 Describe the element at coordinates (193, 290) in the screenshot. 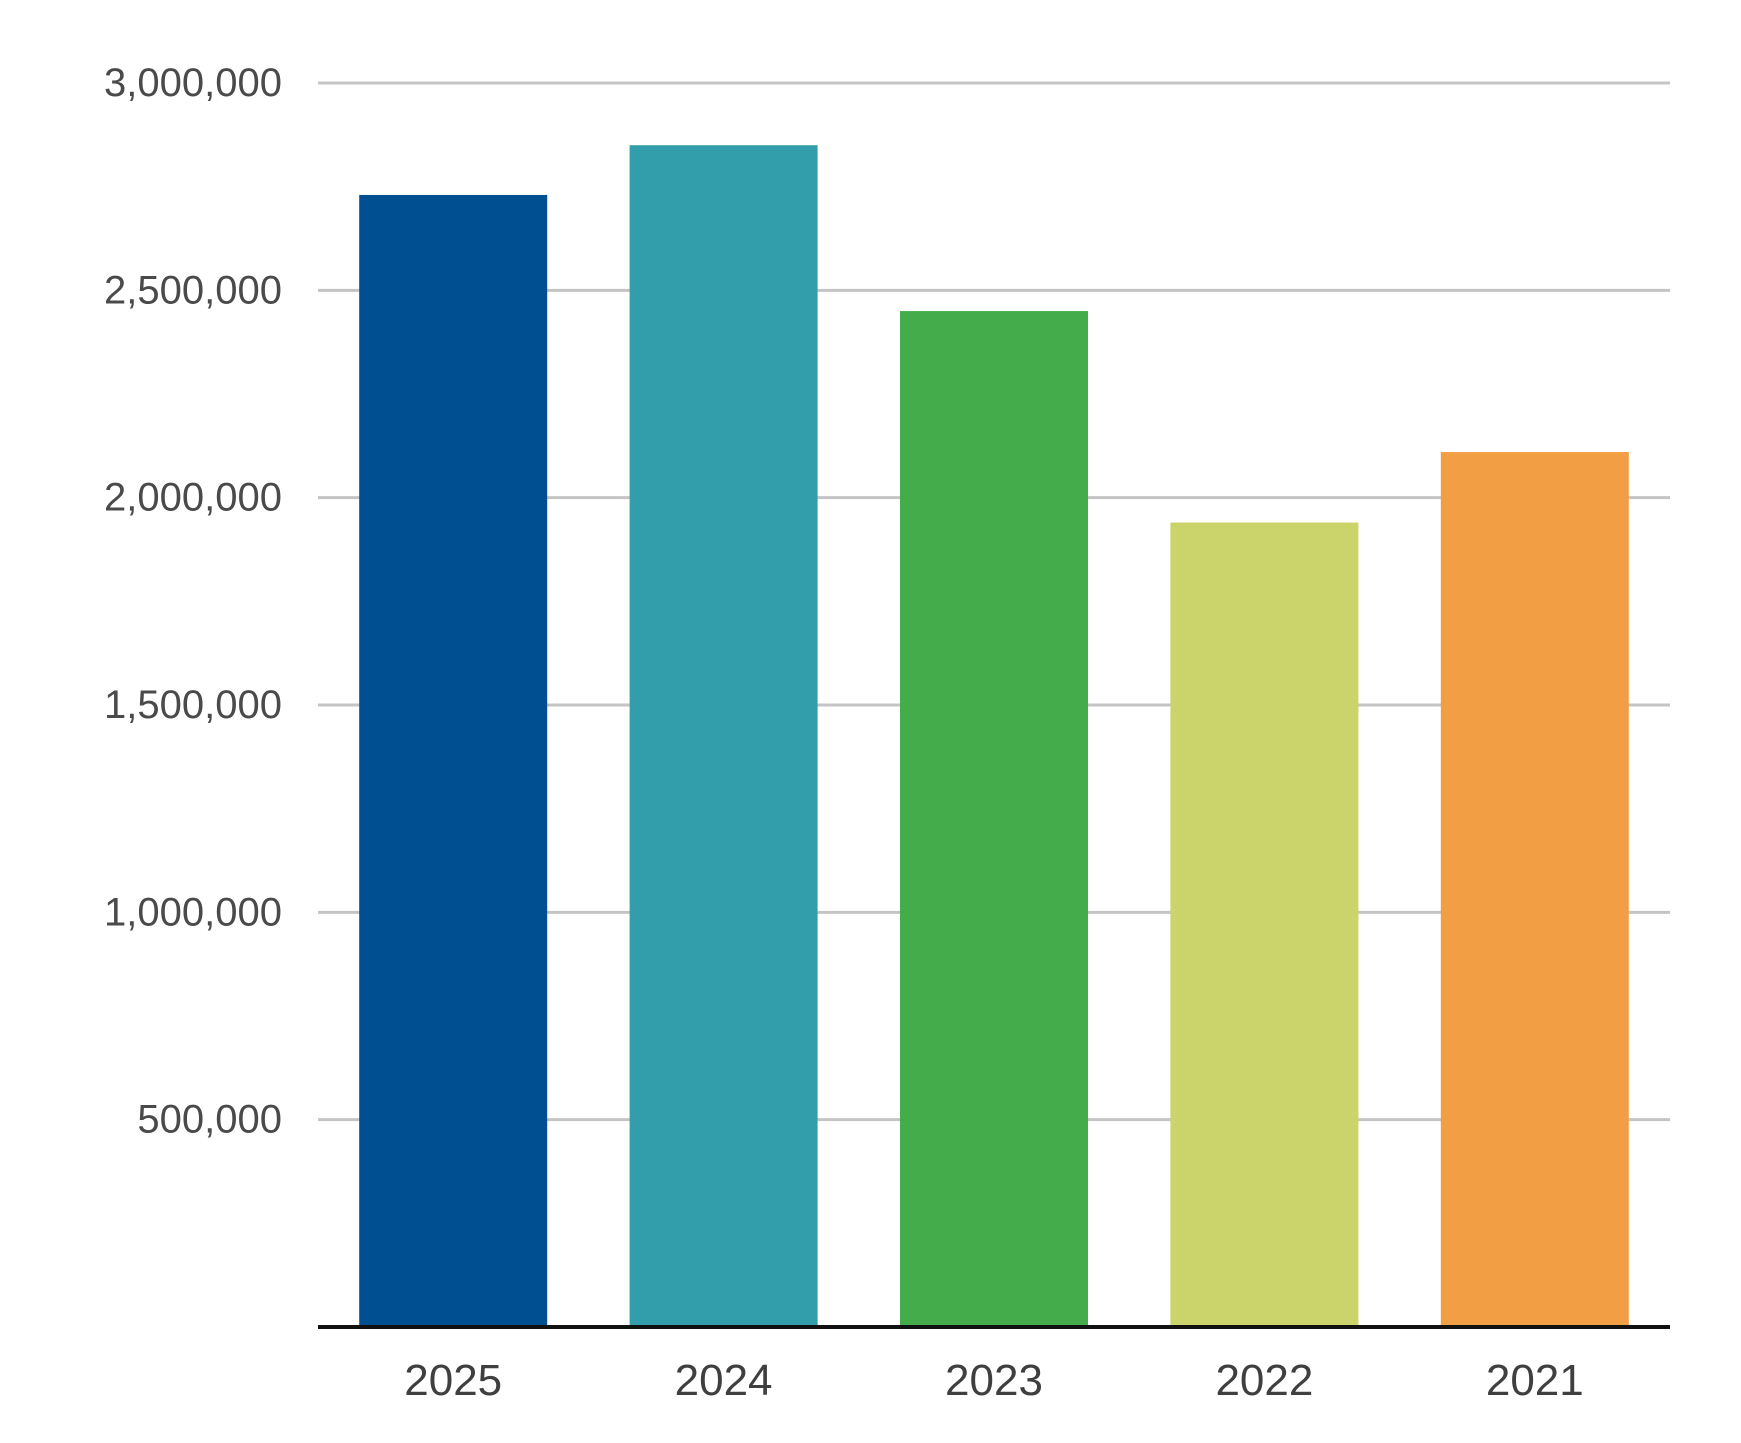

I see `y-tick-label: 2,500,000` at that location.